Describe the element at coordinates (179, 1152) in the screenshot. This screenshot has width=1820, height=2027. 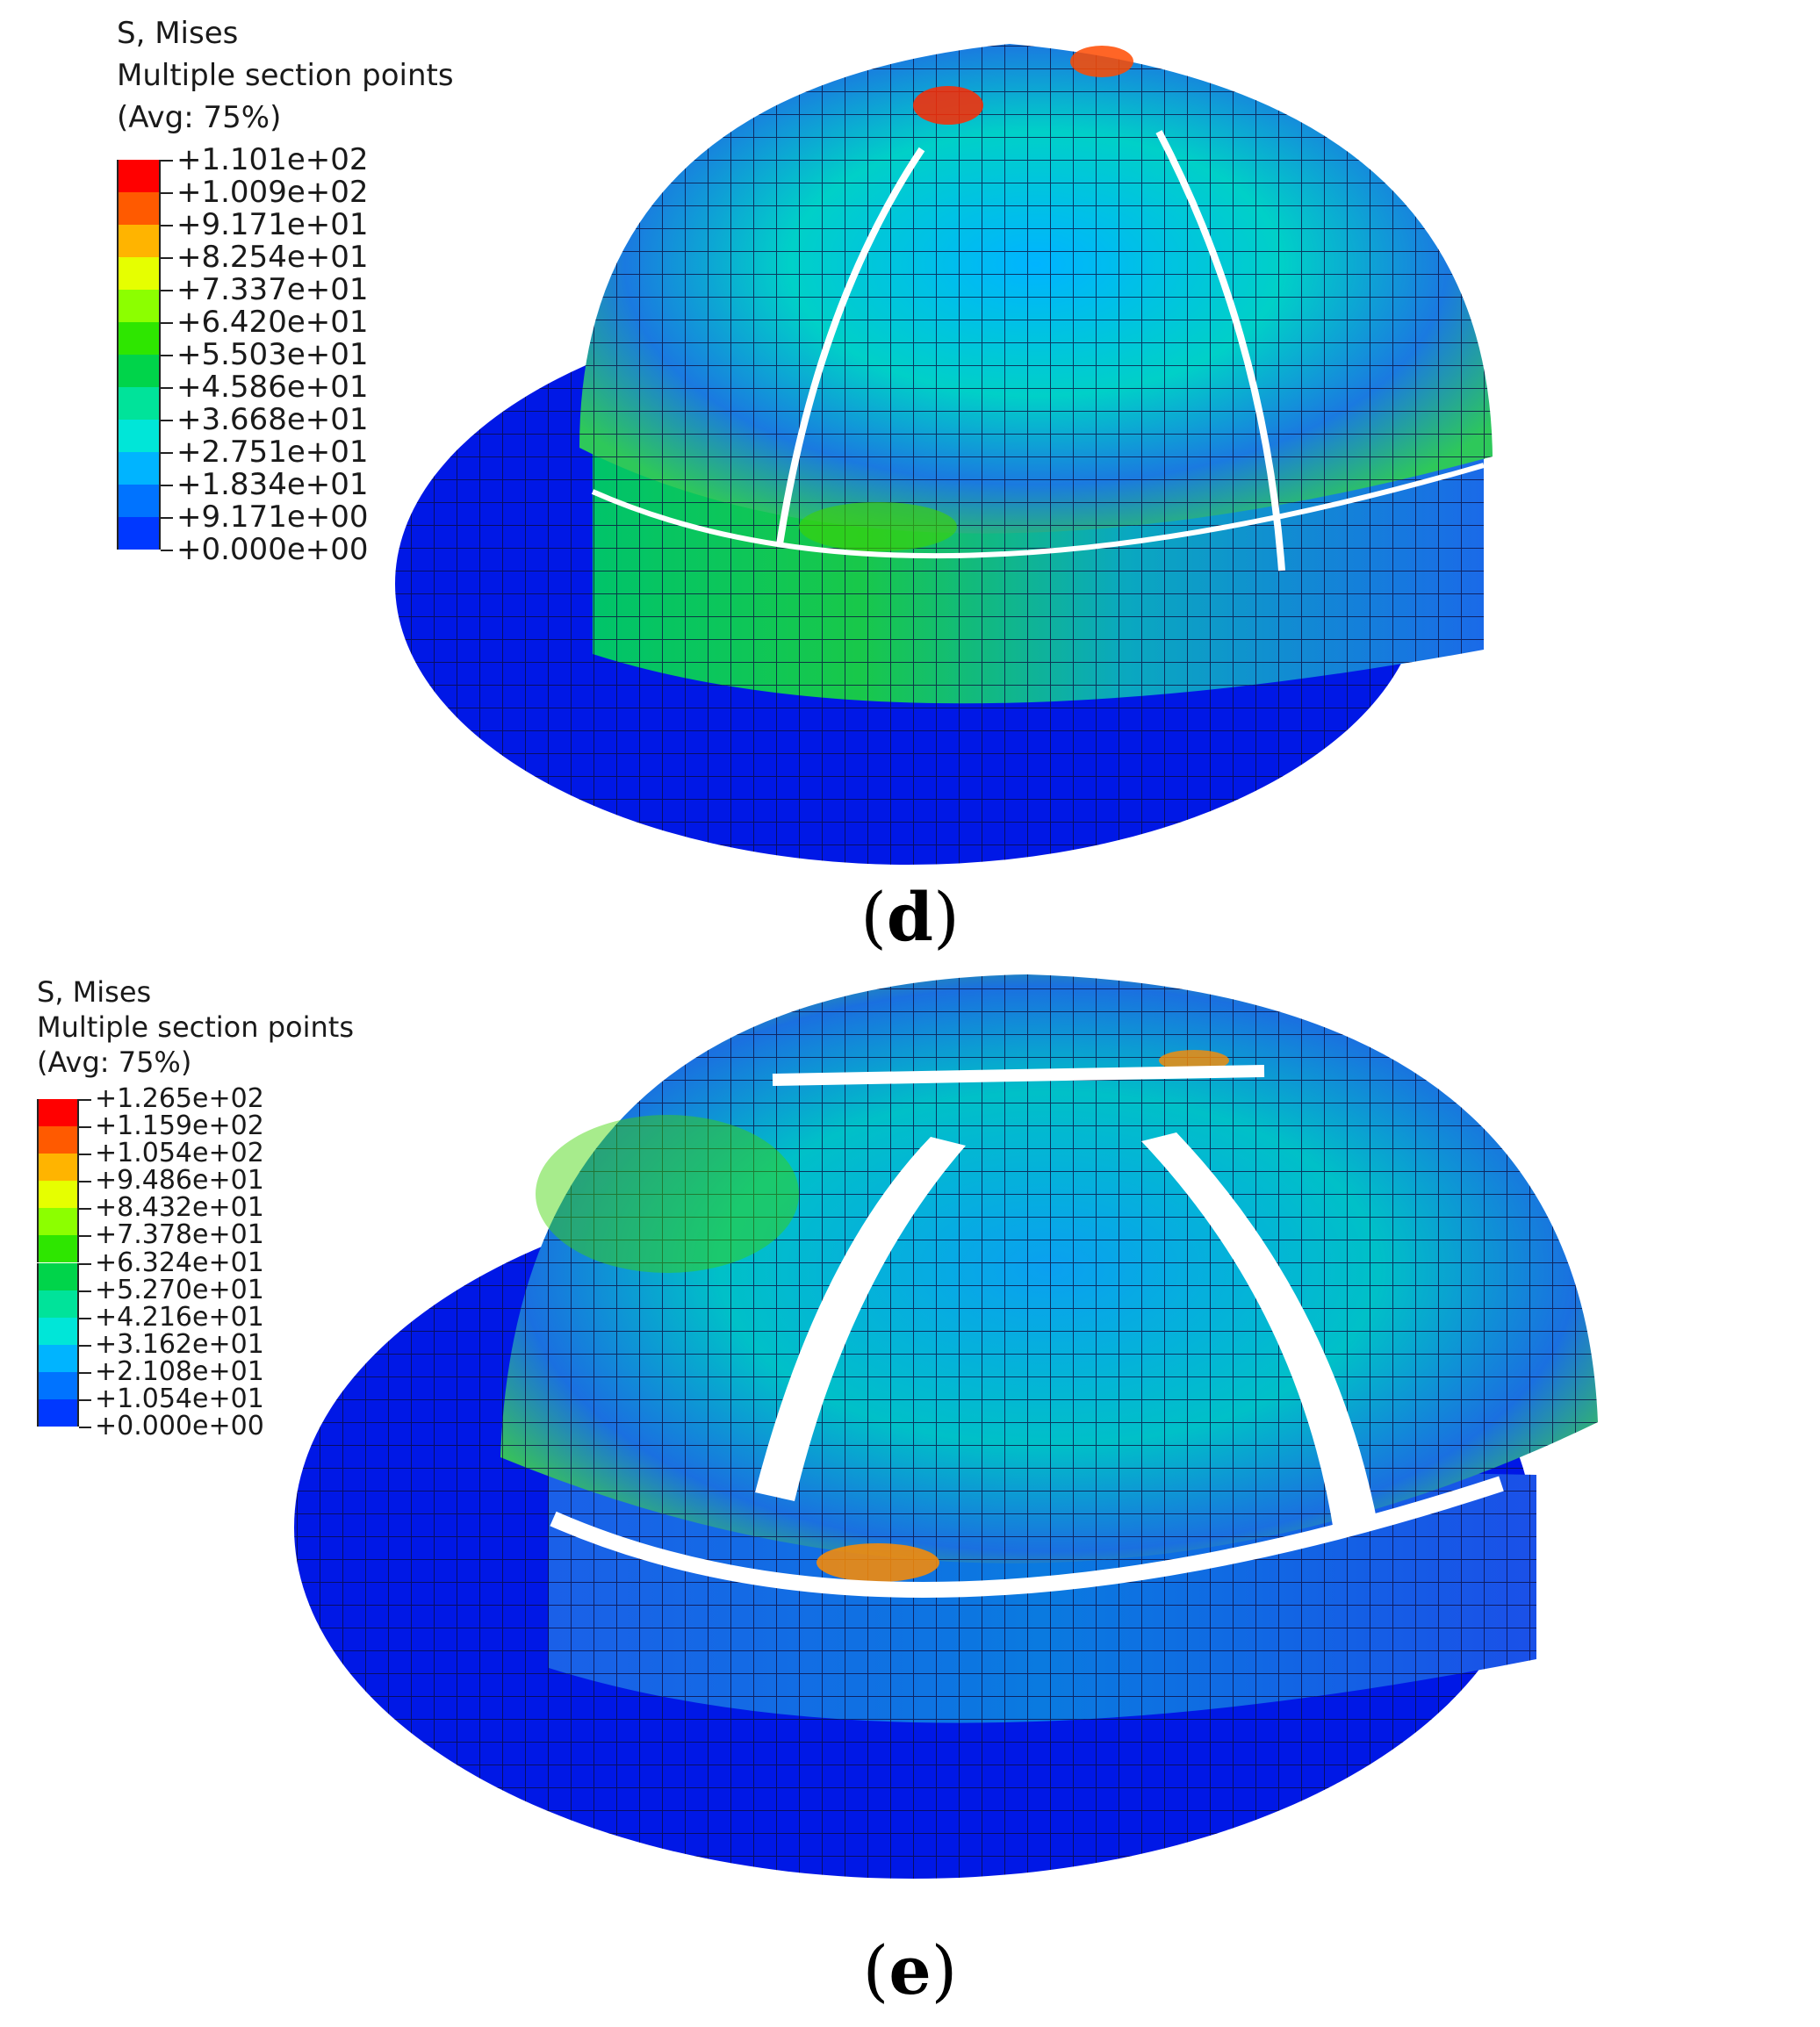
I see `legend-value: +1.054e+02` at that location.